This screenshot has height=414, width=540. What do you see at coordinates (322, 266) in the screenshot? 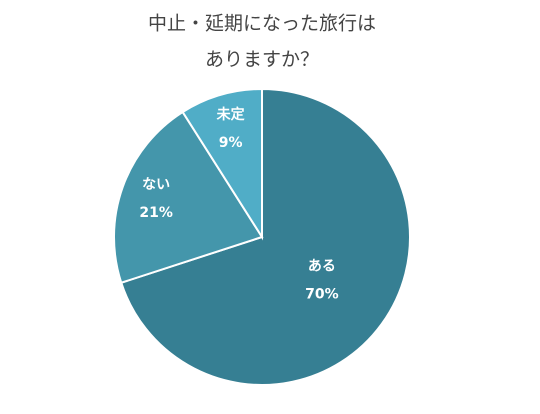
I see `slice-category: ある` at bounding box center [322, 266].